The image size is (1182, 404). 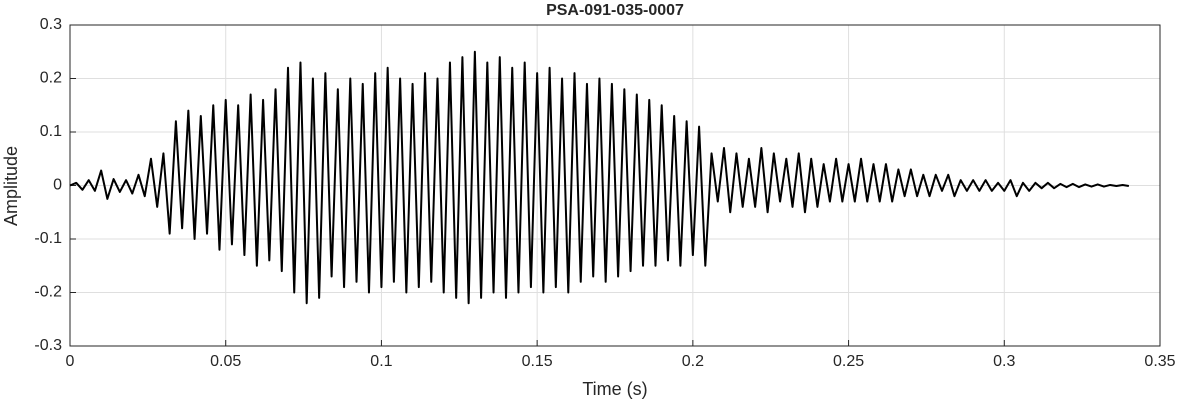 What do you see at coordinates (48, 238) in the screenshot?
I see `y-tick-label: -0.1` at bounding box center [48, 238].